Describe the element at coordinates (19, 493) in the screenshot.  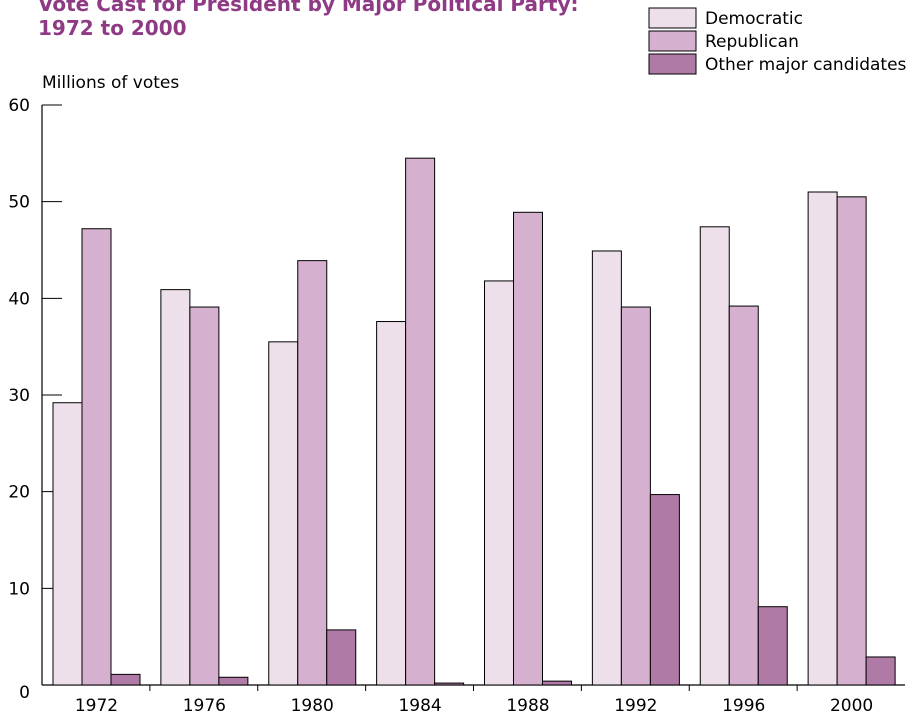
I see `y-tick-label: 20` at that location.